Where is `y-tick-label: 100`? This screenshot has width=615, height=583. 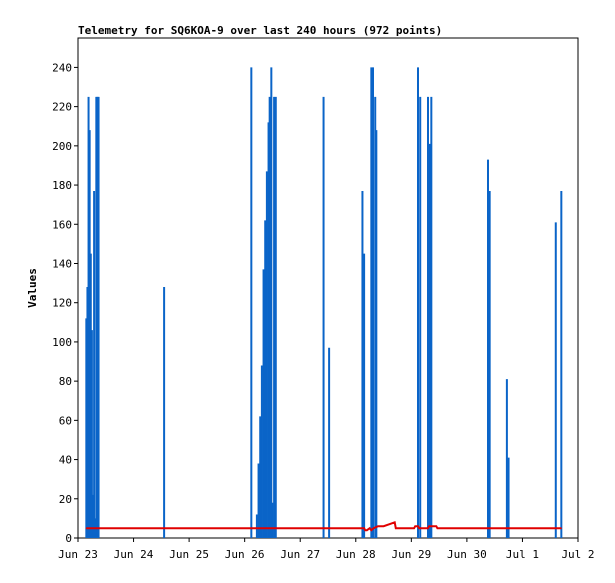
y-tick-label: 100 is located at coordinates (62, 342).